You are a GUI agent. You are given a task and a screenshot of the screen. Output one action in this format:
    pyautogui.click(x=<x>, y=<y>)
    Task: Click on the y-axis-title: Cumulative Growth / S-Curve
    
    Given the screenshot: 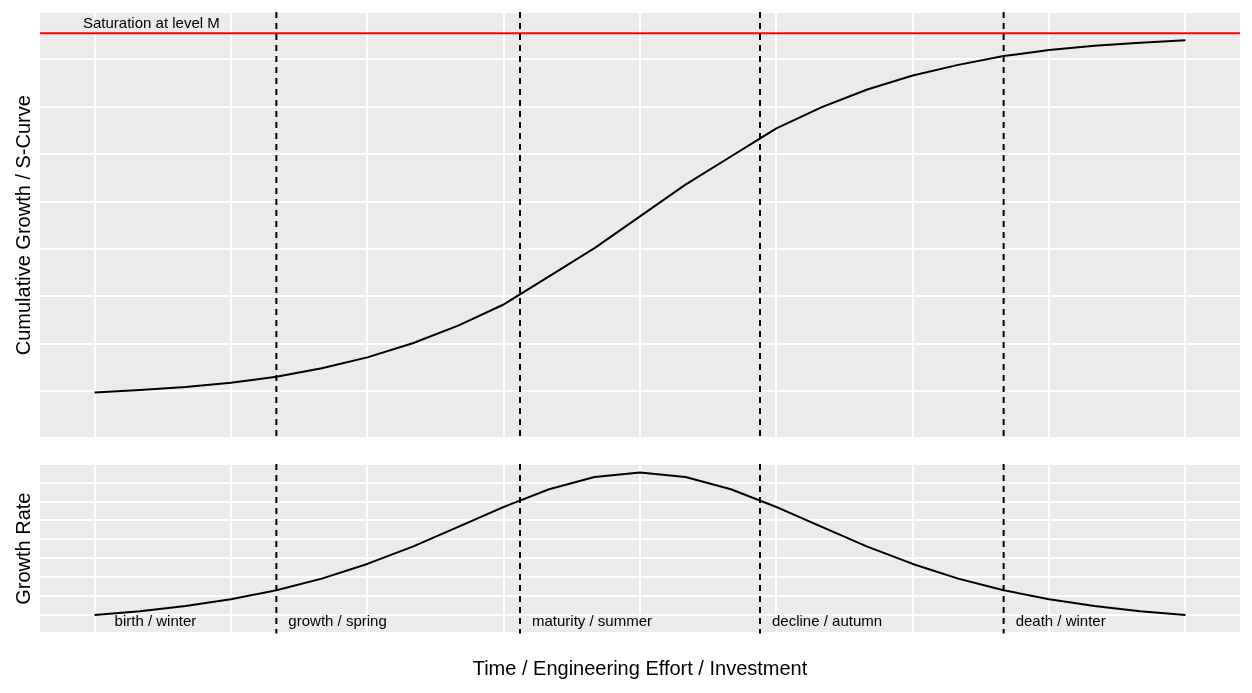 What is the action you would take?
    pyautogui.click(x=22, y=225)
    